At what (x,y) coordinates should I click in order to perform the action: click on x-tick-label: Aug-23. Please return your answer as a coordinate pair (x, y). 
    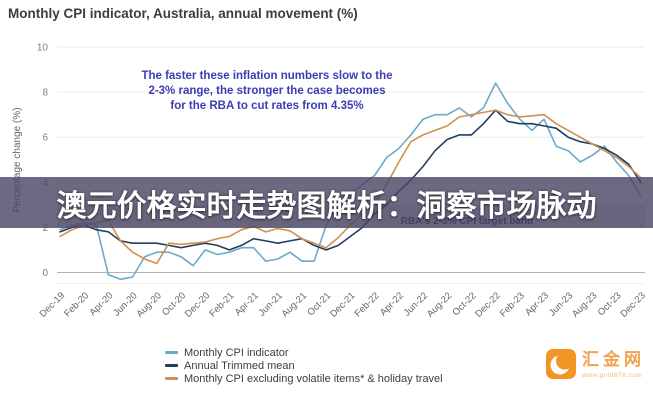
    Looking at the image, I should click on (584, 304).